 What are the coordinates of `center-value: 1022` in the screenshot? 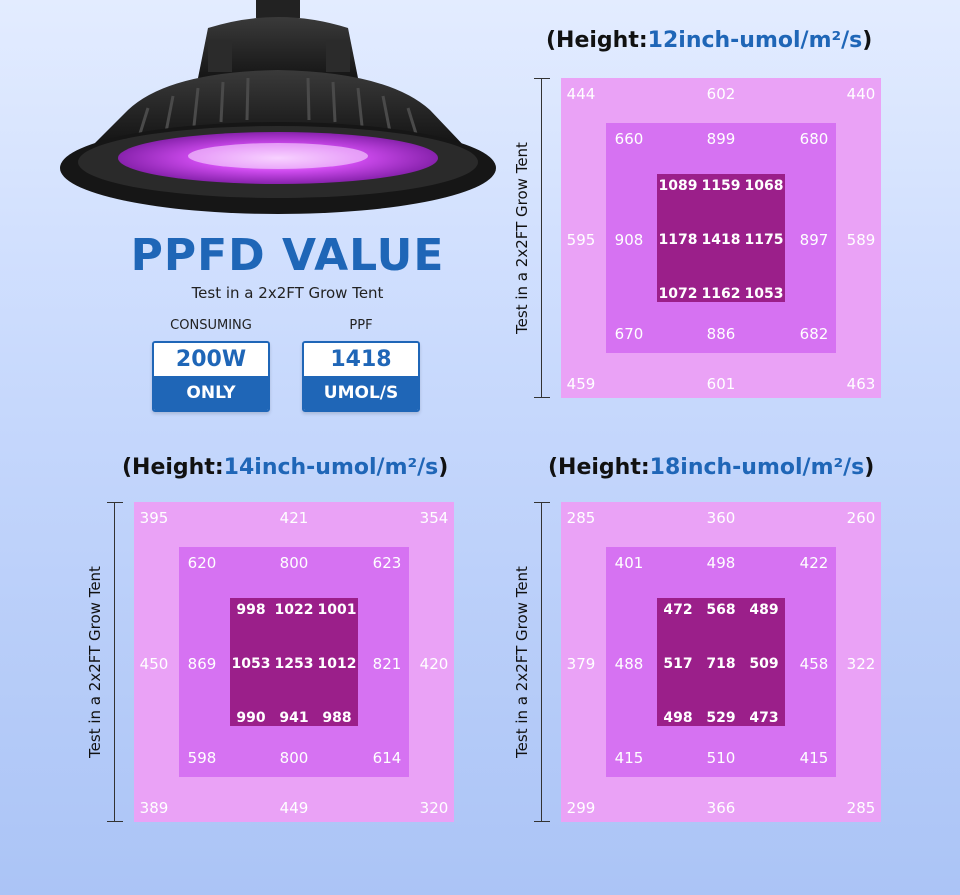 It's located at (294, 610).